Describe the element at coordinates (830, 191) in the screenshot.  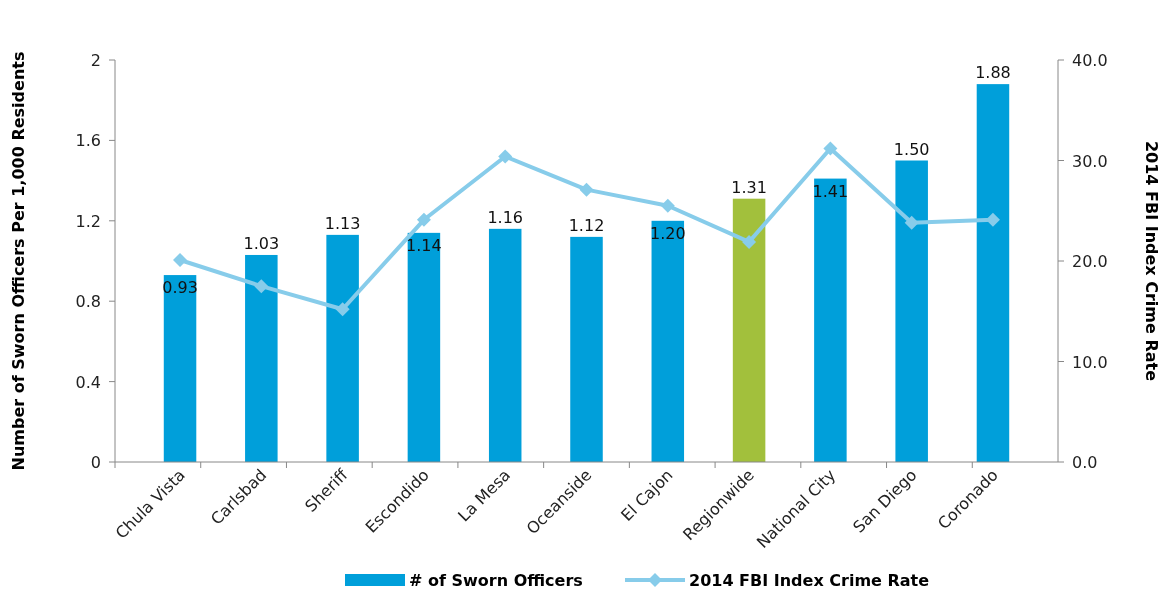
I see `data-label: 1.41` at that location.